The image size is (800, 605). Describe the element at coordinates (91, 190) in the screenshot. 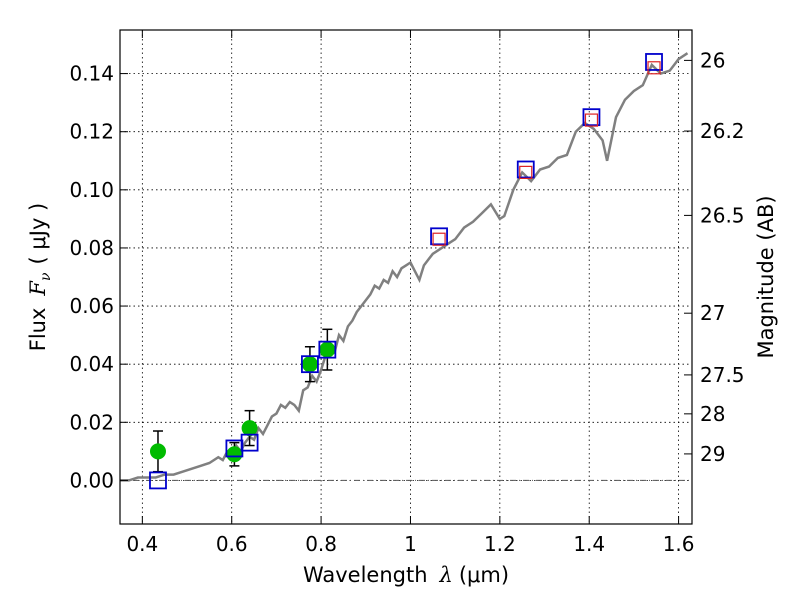

I see `y-tick-label: 0.10` at that location.